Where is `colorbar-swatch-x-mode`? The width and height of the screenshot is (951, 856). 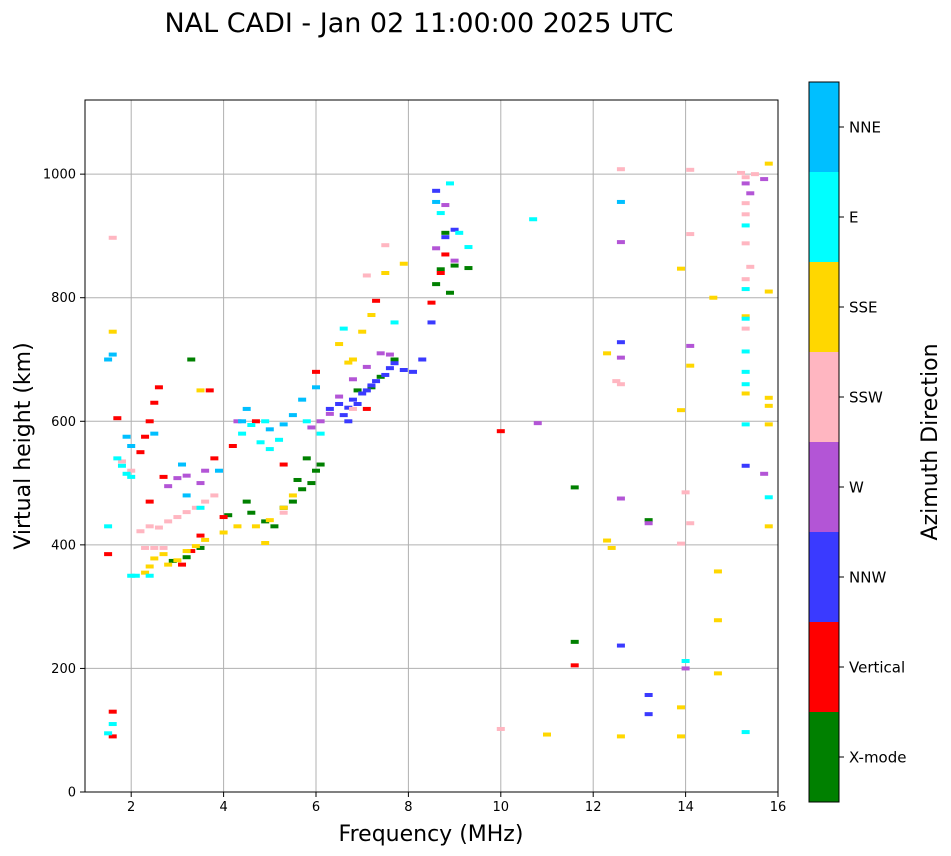 colorbar-swatch-x-mode is located at coordinates (824, 757).